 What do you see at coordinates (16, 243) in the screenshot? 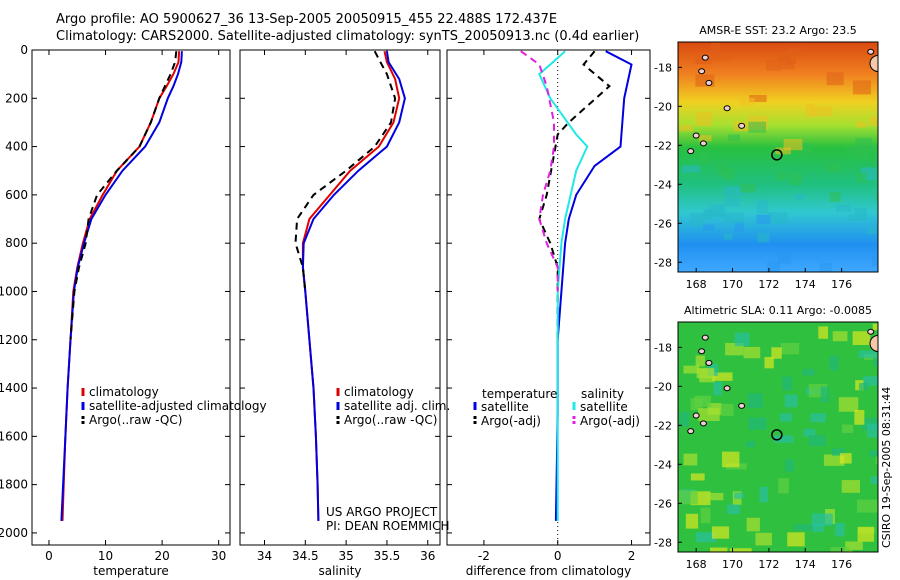
I see `y-tick-label: 800` at bounding box center [16, 243].